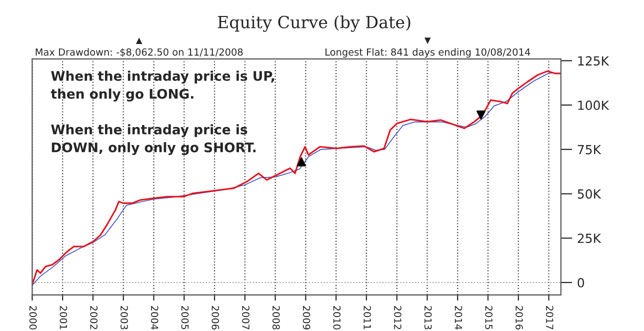  Describe the element at coordinates (581, 283) in the screenshot. I see `y-tick-label: 0` at that location.